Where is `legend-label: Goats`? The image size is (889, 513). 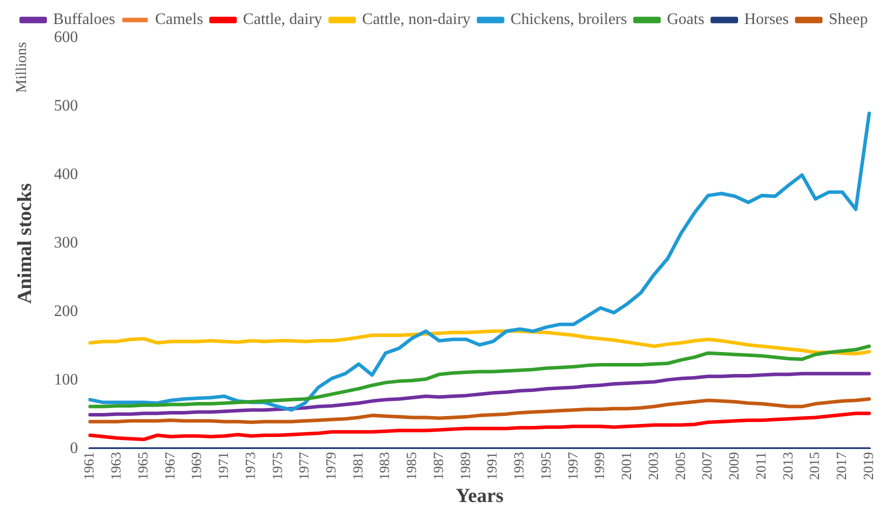 legend-label: Goats is located at coordinates (685, 19).